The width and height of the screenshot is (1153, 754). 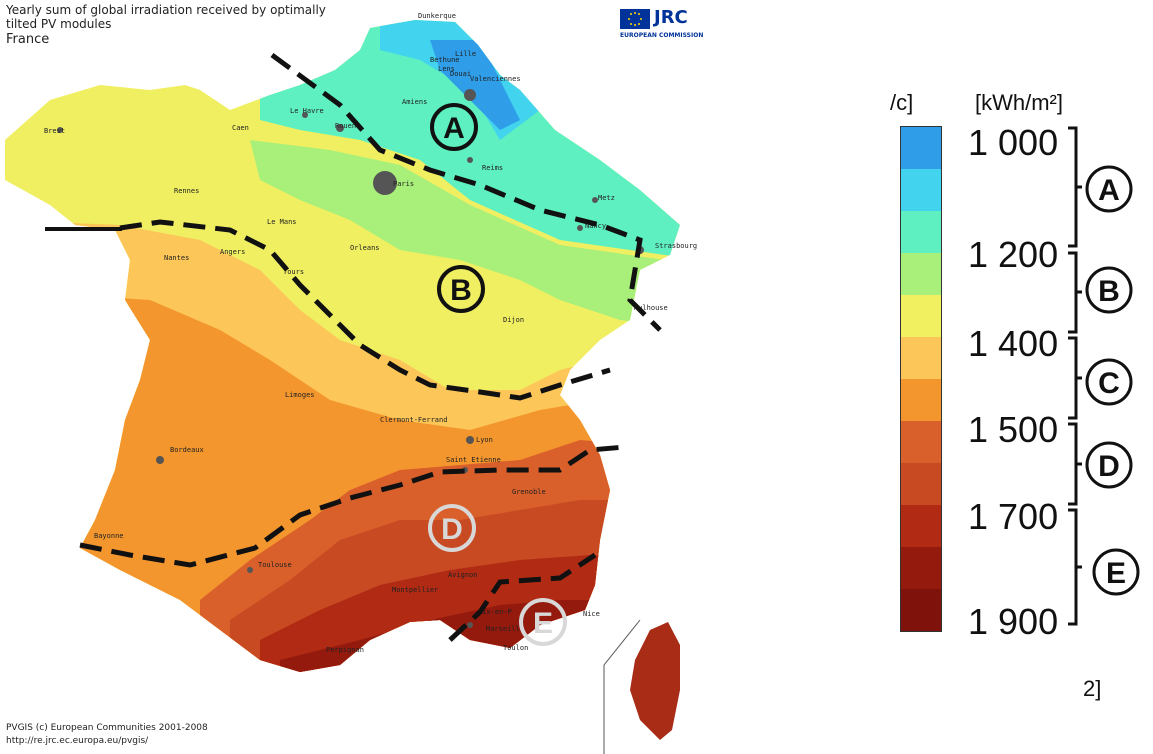 I want to click on country-label: France, so click(x=28, y=39).